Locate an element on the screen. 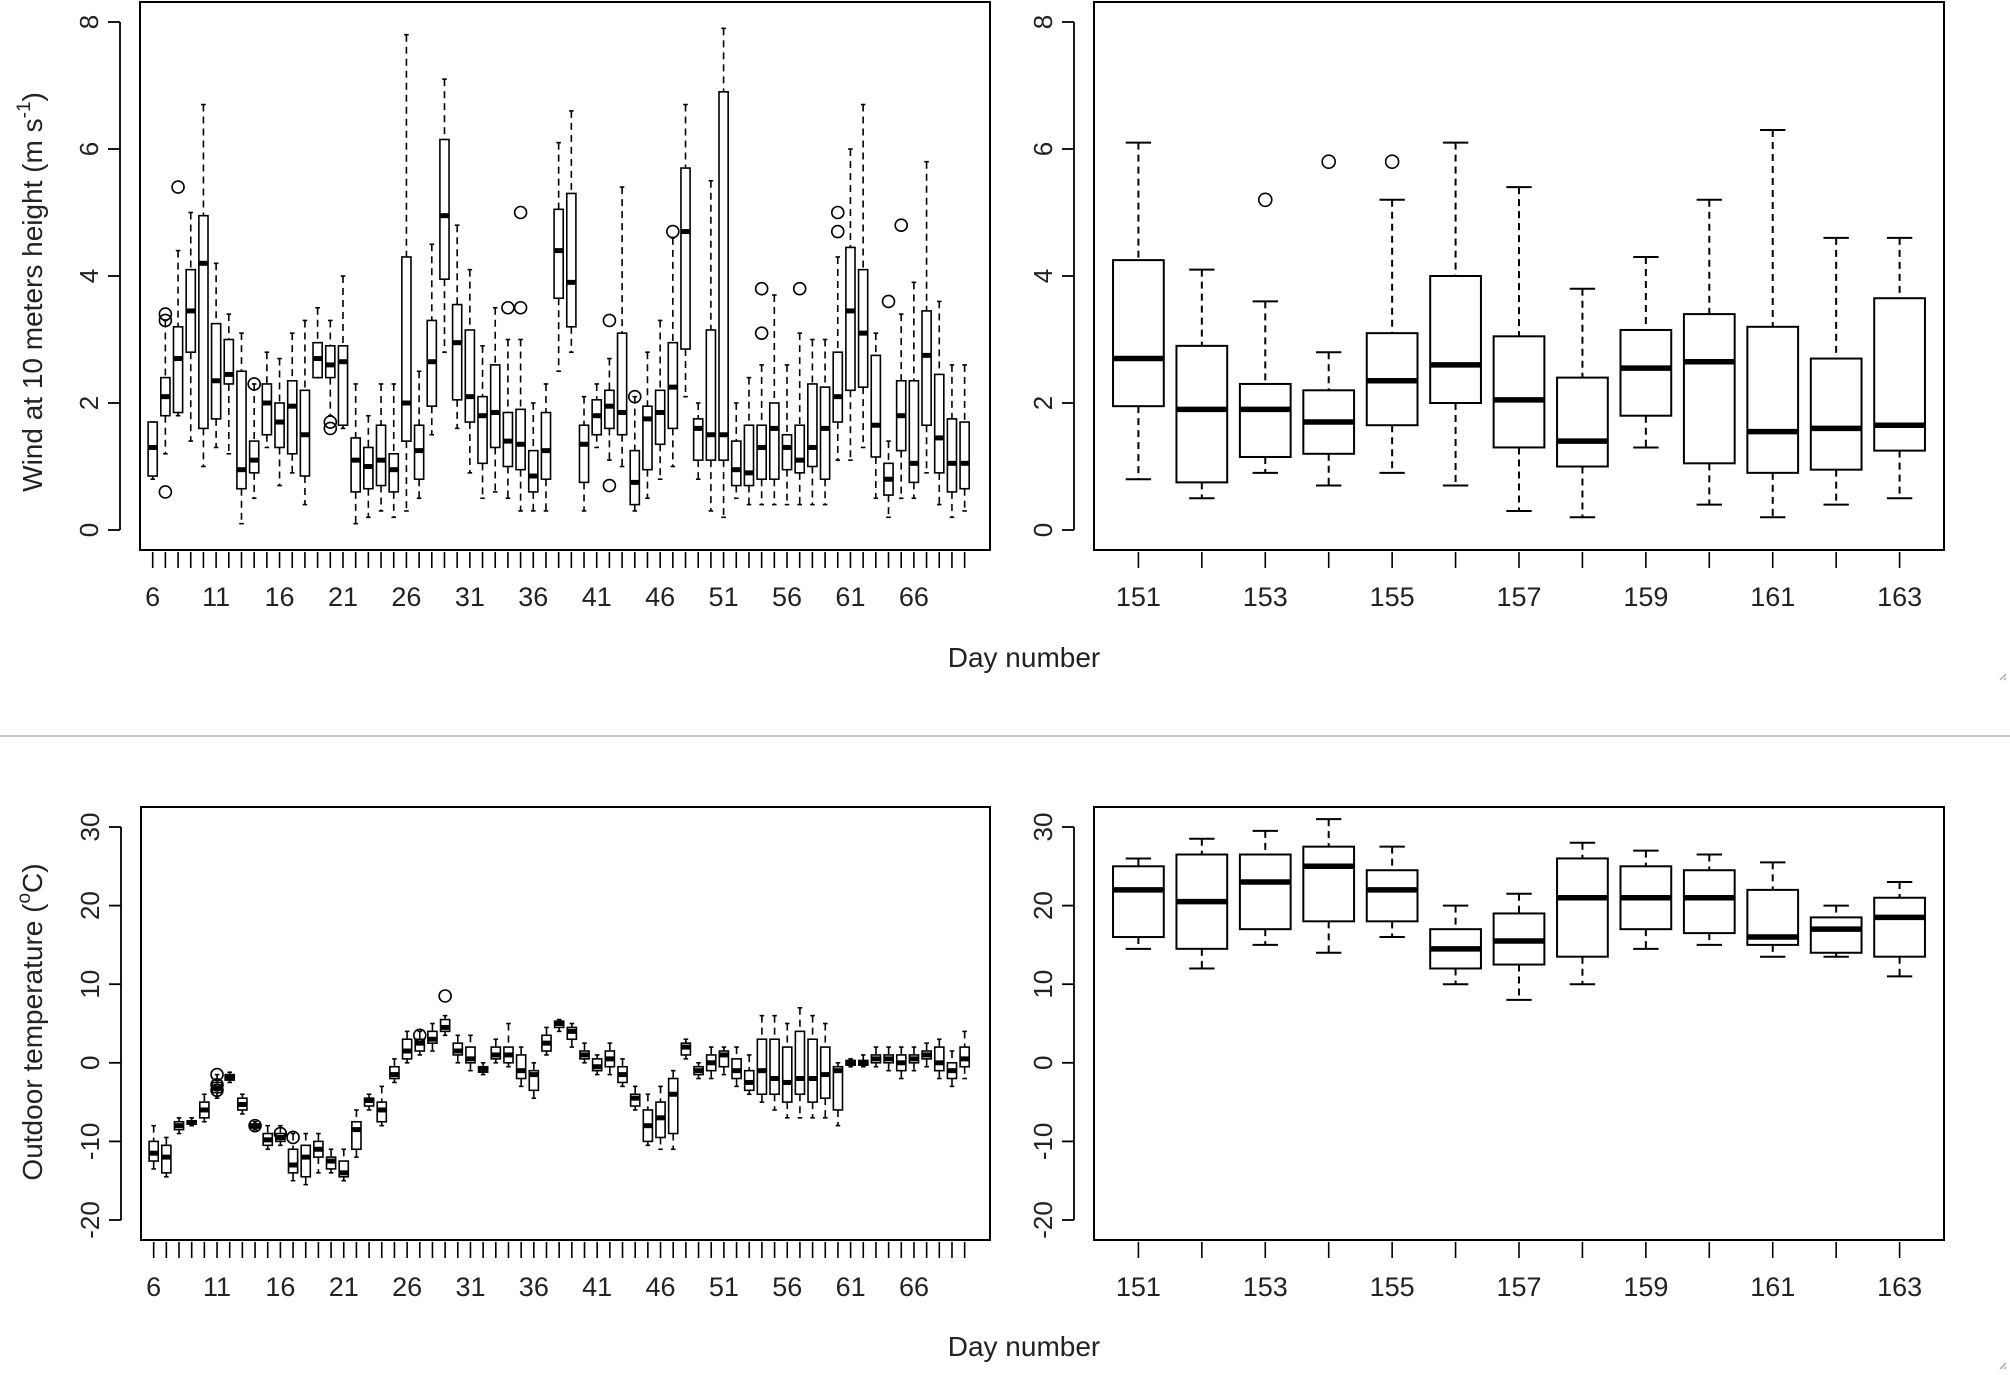 This screenshot has width=2010, height=1375. x-tick-label: 46 is located at coordinates (660, 597).